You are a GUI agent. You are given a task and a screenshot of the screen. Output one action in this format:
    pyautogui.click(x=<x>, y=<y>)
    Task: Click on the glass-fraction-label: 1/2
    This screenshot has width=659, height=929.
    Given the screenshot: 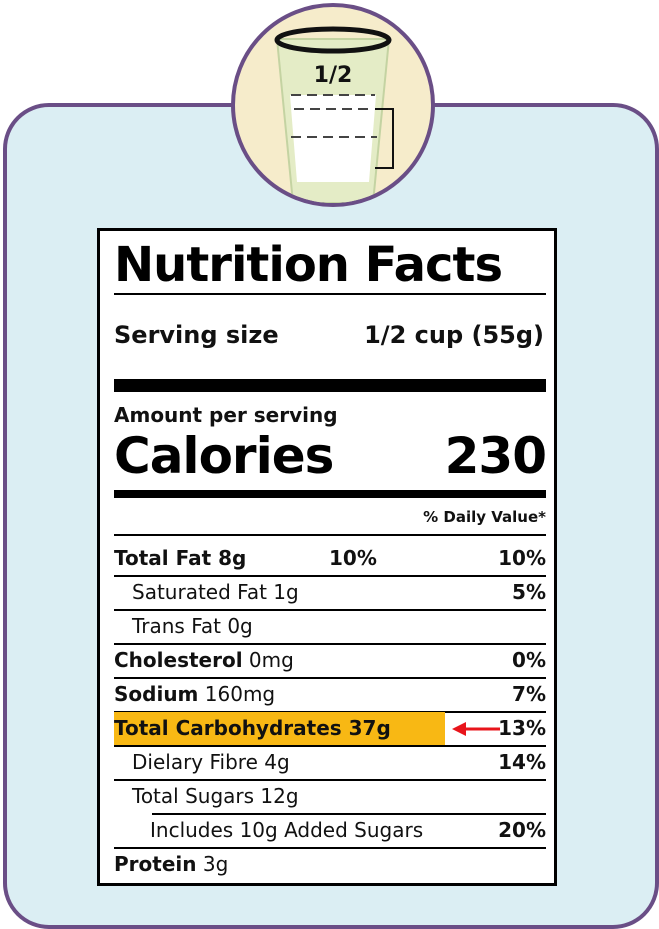 What is the action you would take?
    pyautogui.click(x=333, y=75)
    